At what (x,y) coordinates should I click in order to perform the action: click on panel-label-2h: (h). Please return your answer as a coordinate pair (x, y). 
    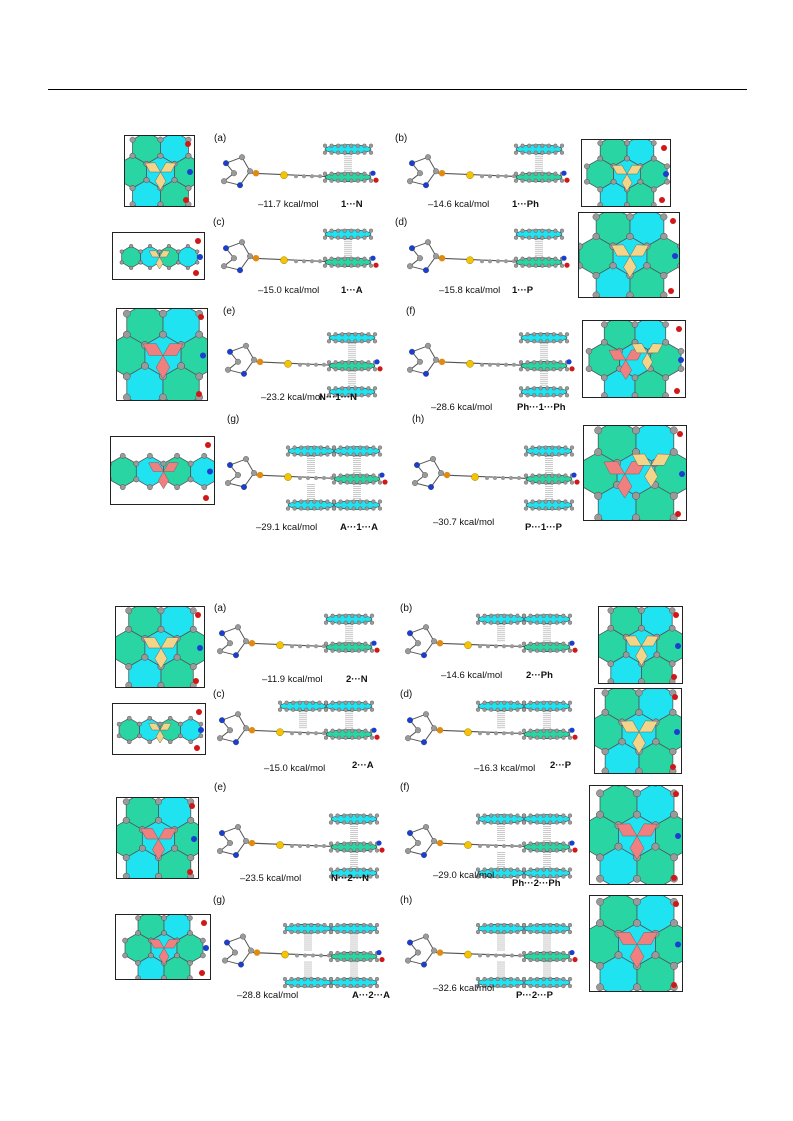
    Looking at the image, I should click on (406, 900).